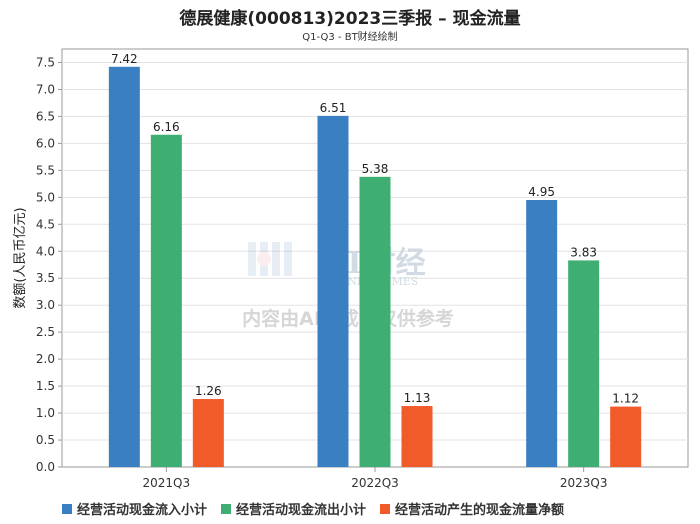 The image size is (700, 524). I want to click on data-label: 6.51, so click(333, 108).